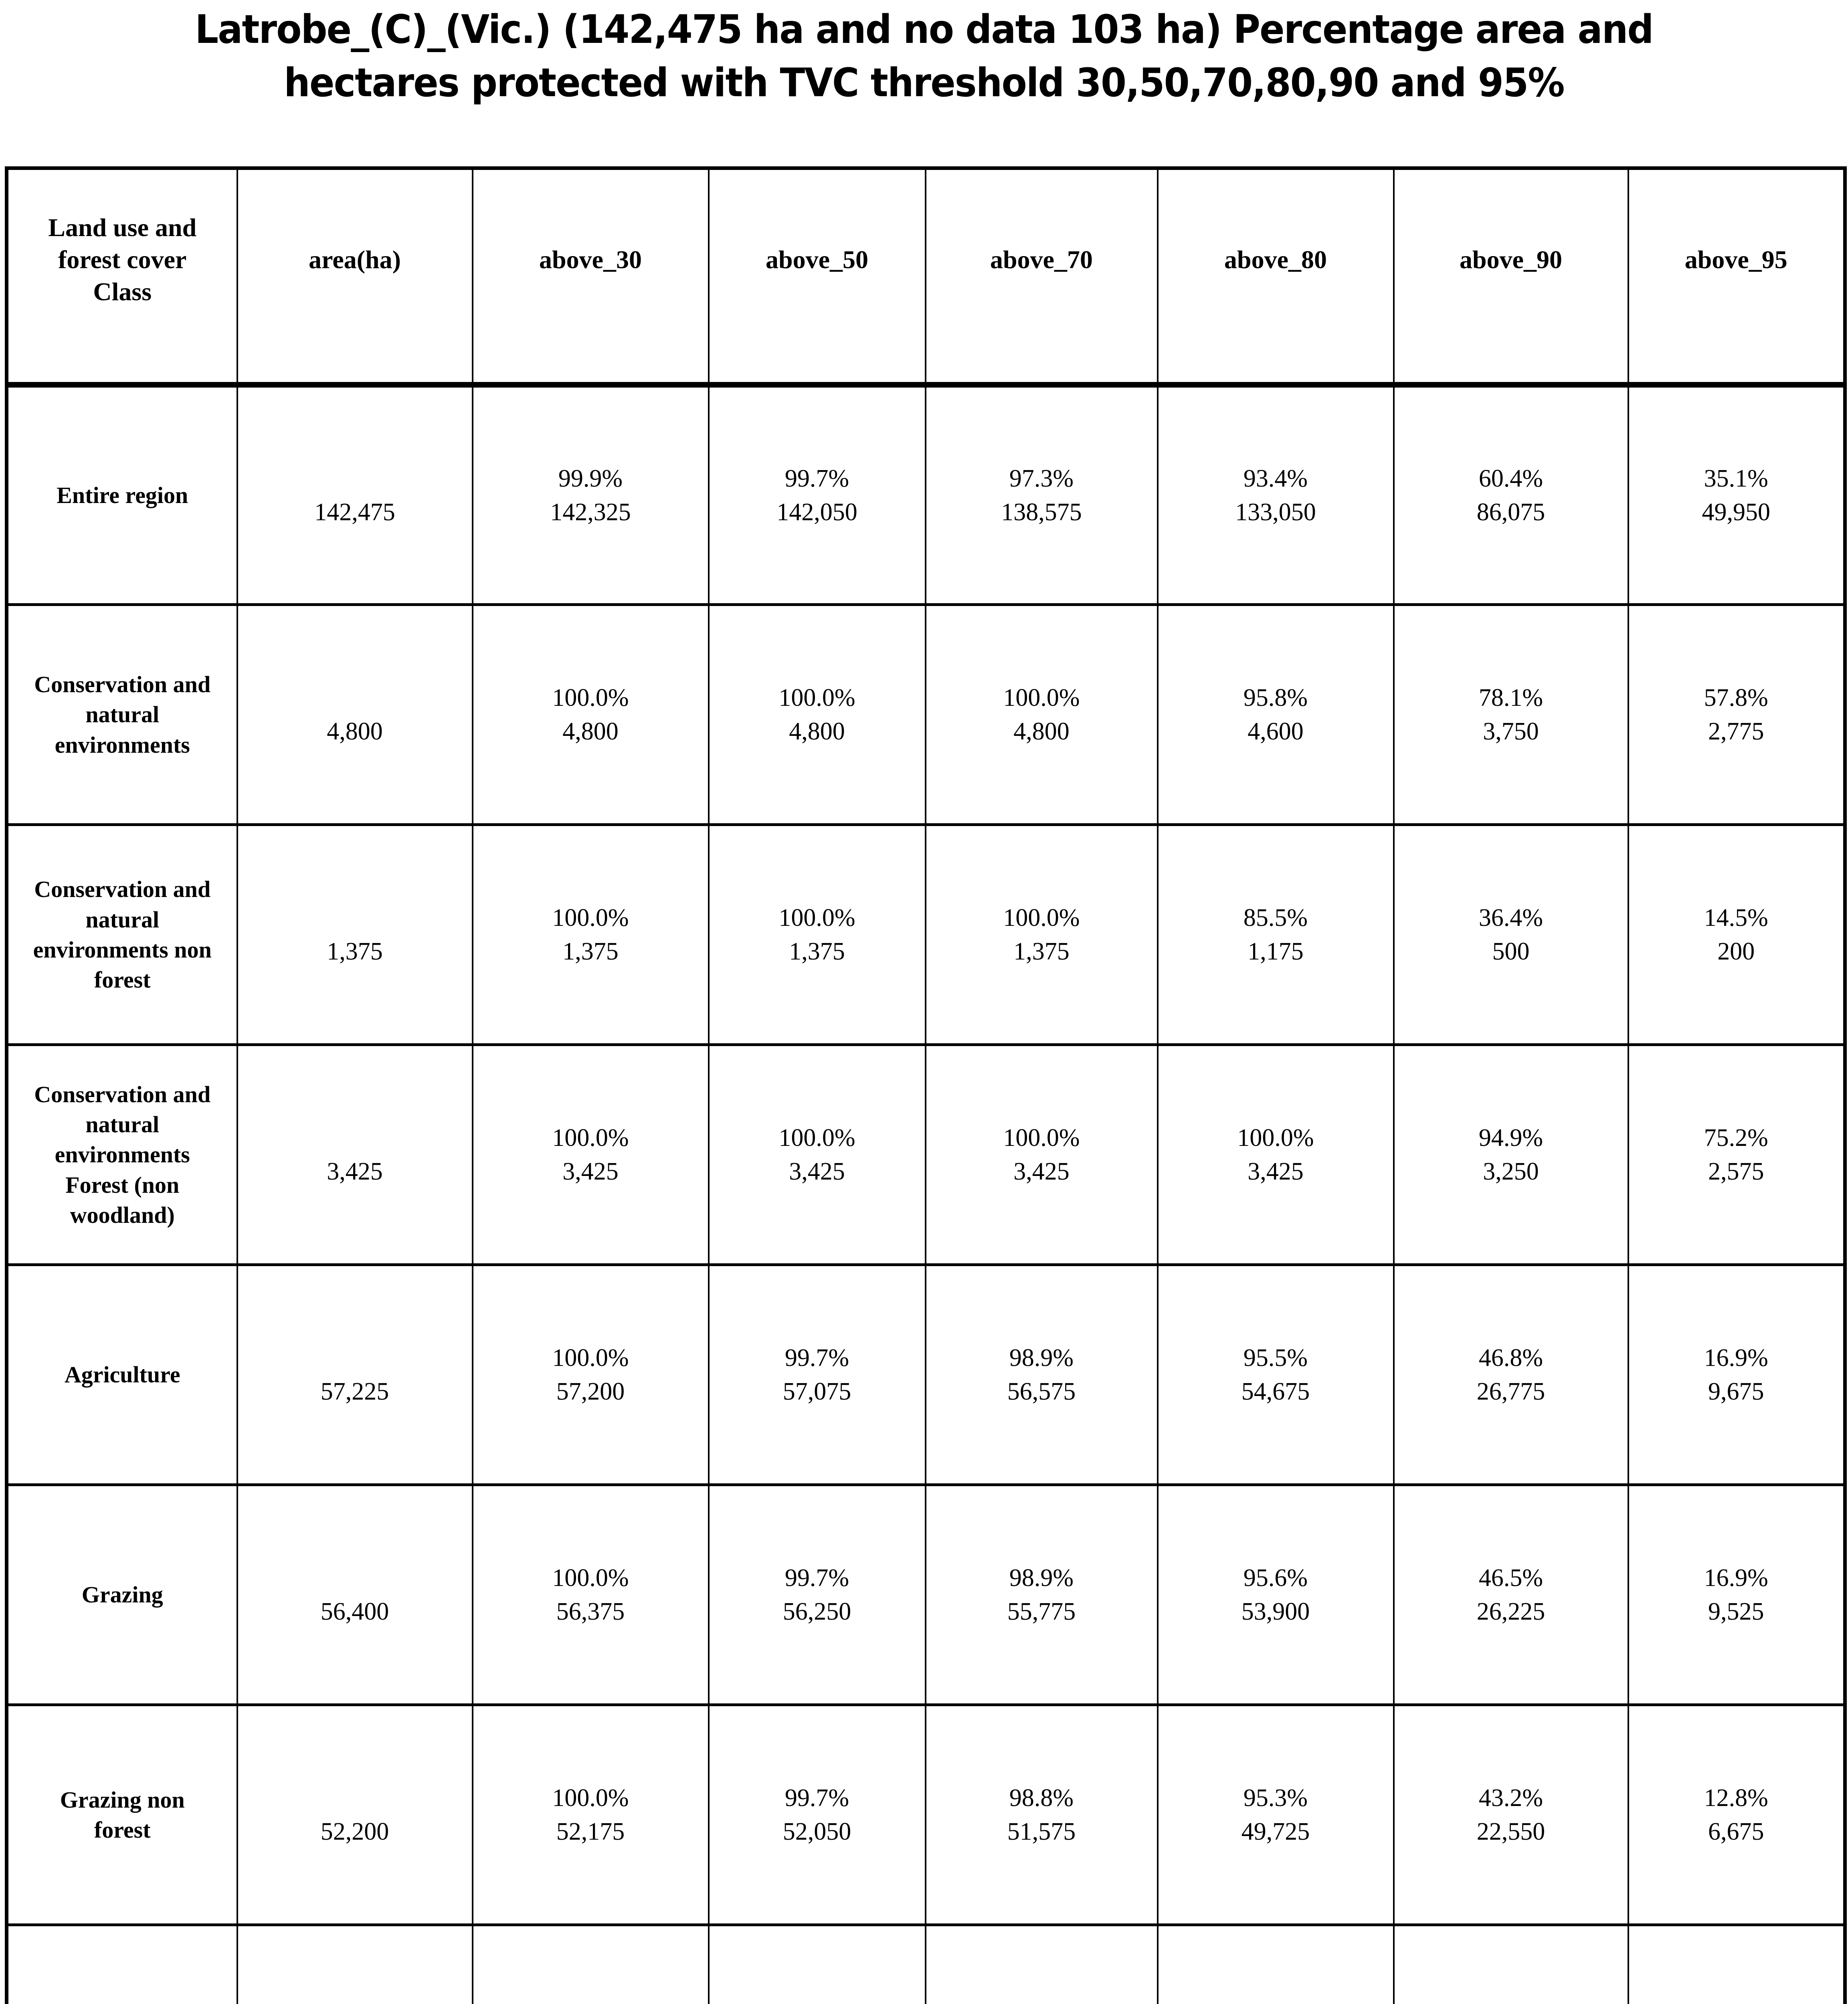  Describe the element at coordinates (1041, 495) in the screenshot. I see `data-cell: 97.3% 138,575` at that location.